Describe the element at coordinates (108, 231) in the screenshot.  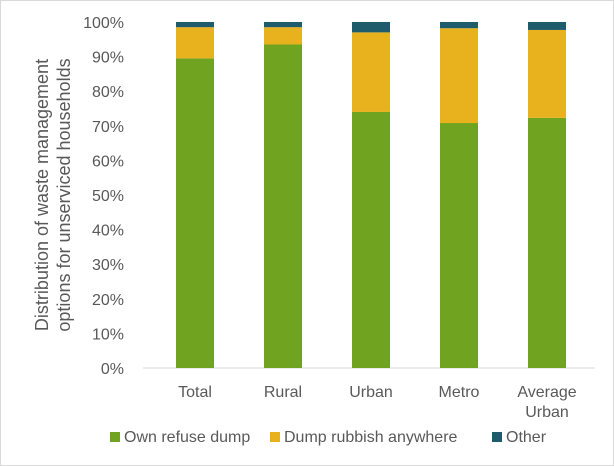
I see `y-tick-label: 40%` at that location.